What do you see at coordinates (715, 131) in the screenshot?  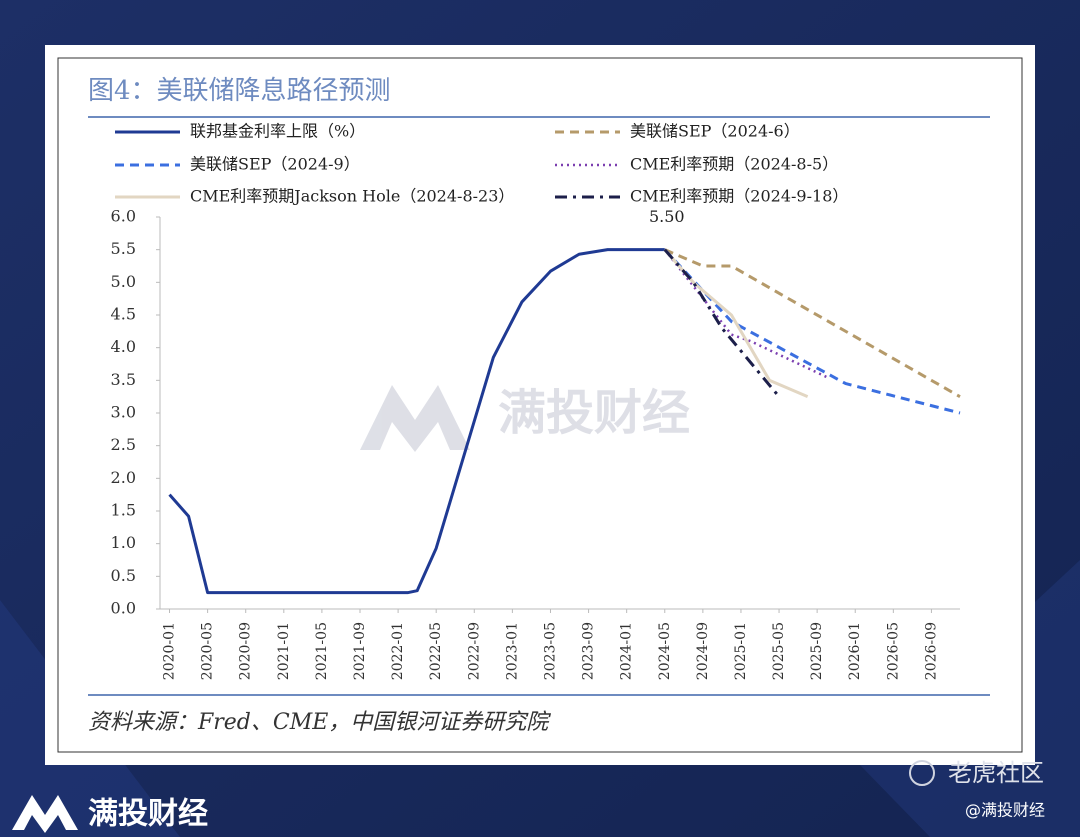 I see `legend-label: 美联储SEP（2024-6）` at bounding box center [715, 131].